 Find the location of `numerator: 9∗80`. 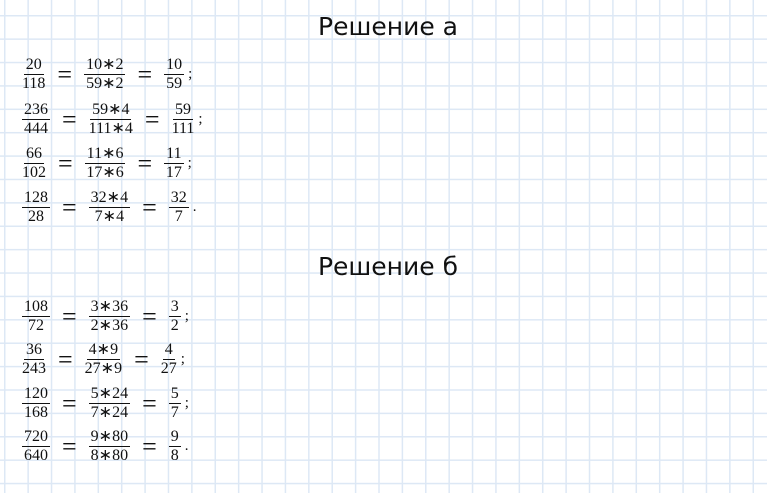

numerator: 9∗80 is located at coordinates (109, 437).